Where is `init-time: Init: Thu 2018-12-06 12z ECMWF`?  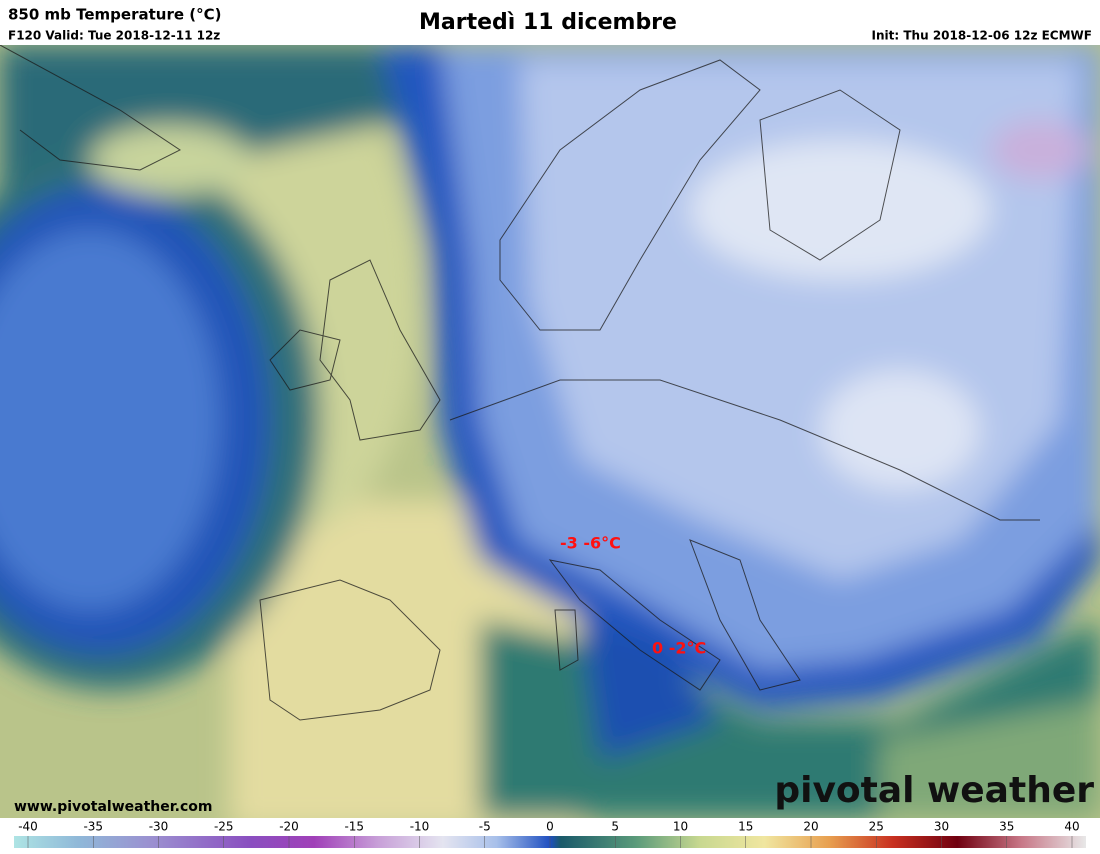 init-time: Init: Thu 2018-12-06 12z ECMWF is located at coordinates (982, 36).